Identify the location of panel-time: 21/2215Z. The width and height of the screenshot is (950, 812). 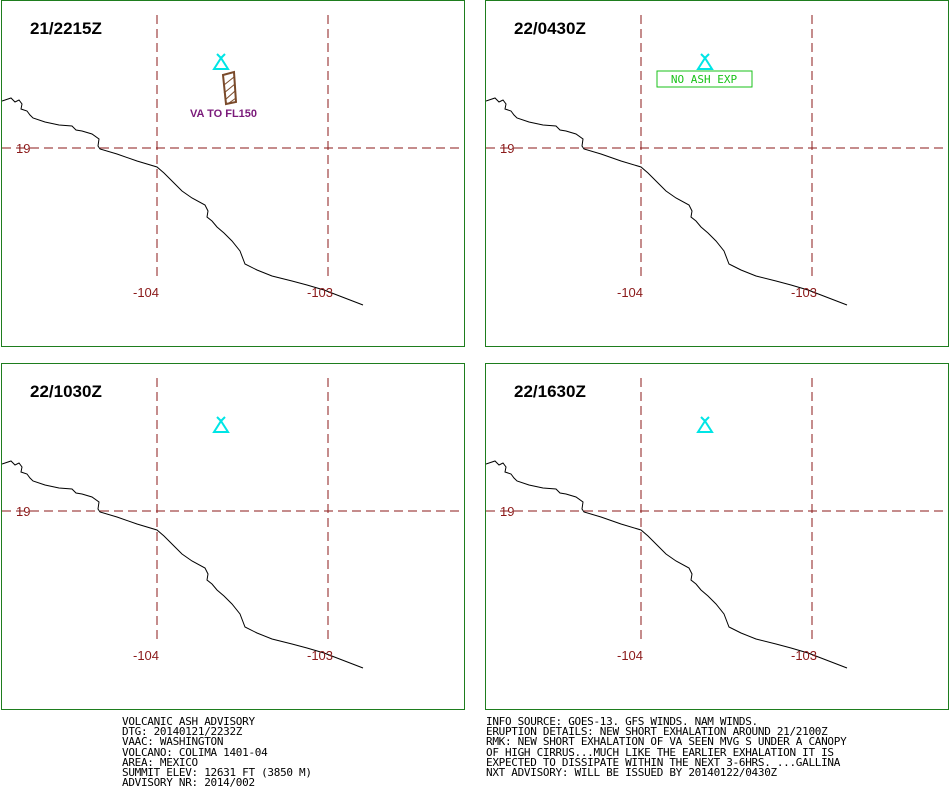
(66, 28).